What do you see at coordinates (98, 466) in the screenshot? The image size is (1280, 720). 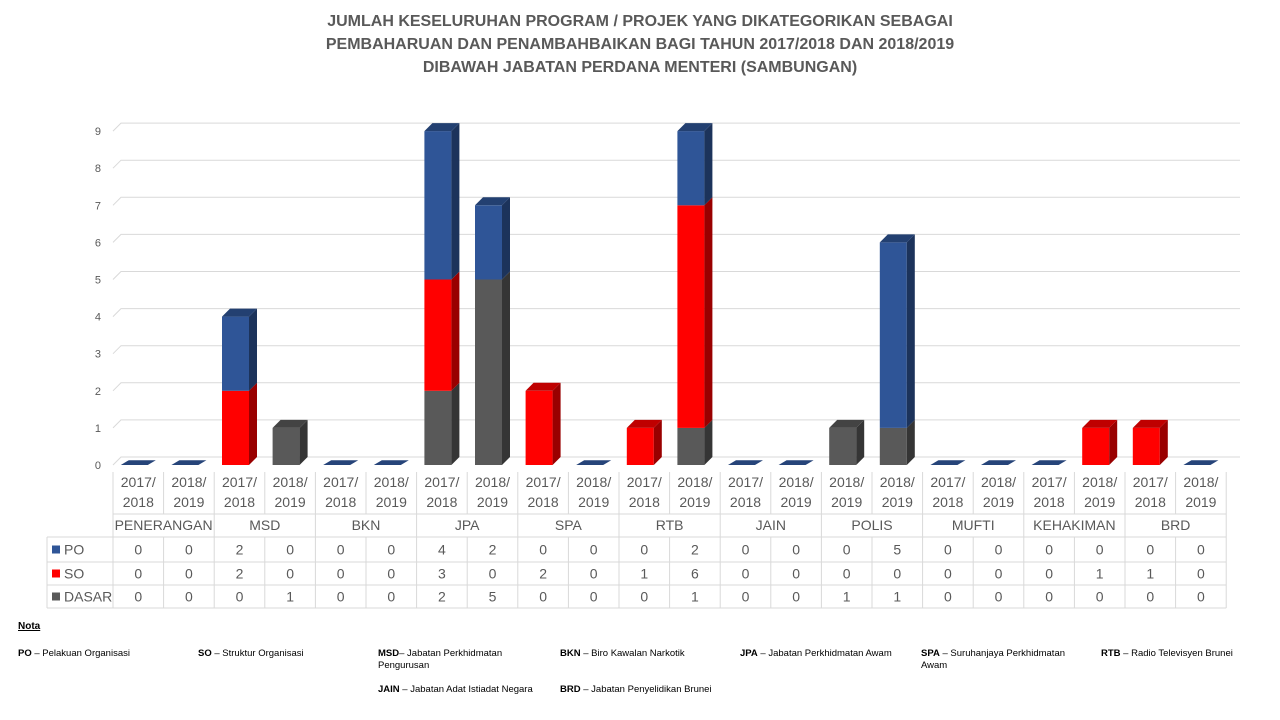 I see `y-tick-label: 0` at bounding box center [98, 466].